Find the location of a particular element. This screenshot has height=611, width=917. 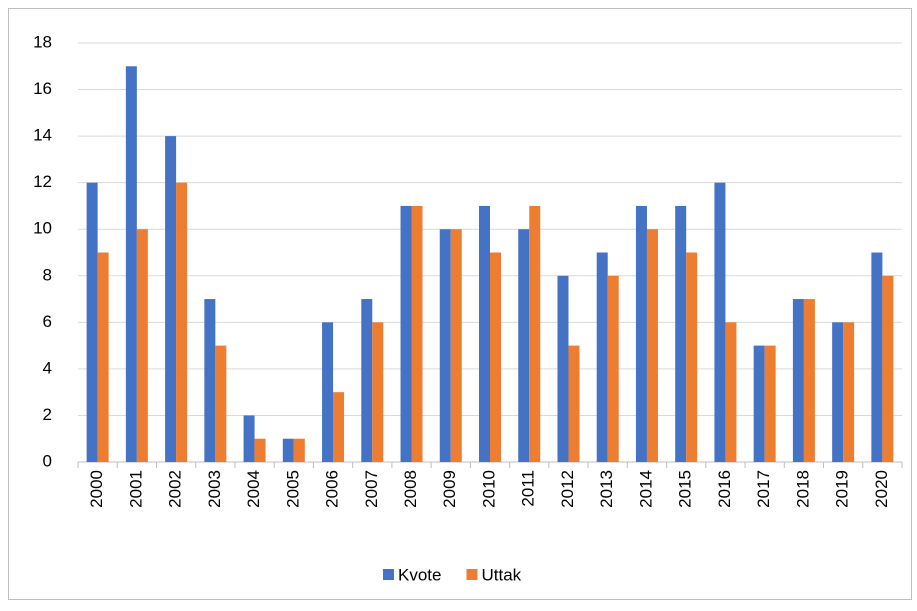

x-tick-label: 2006 is located at coordinates (332, 489).